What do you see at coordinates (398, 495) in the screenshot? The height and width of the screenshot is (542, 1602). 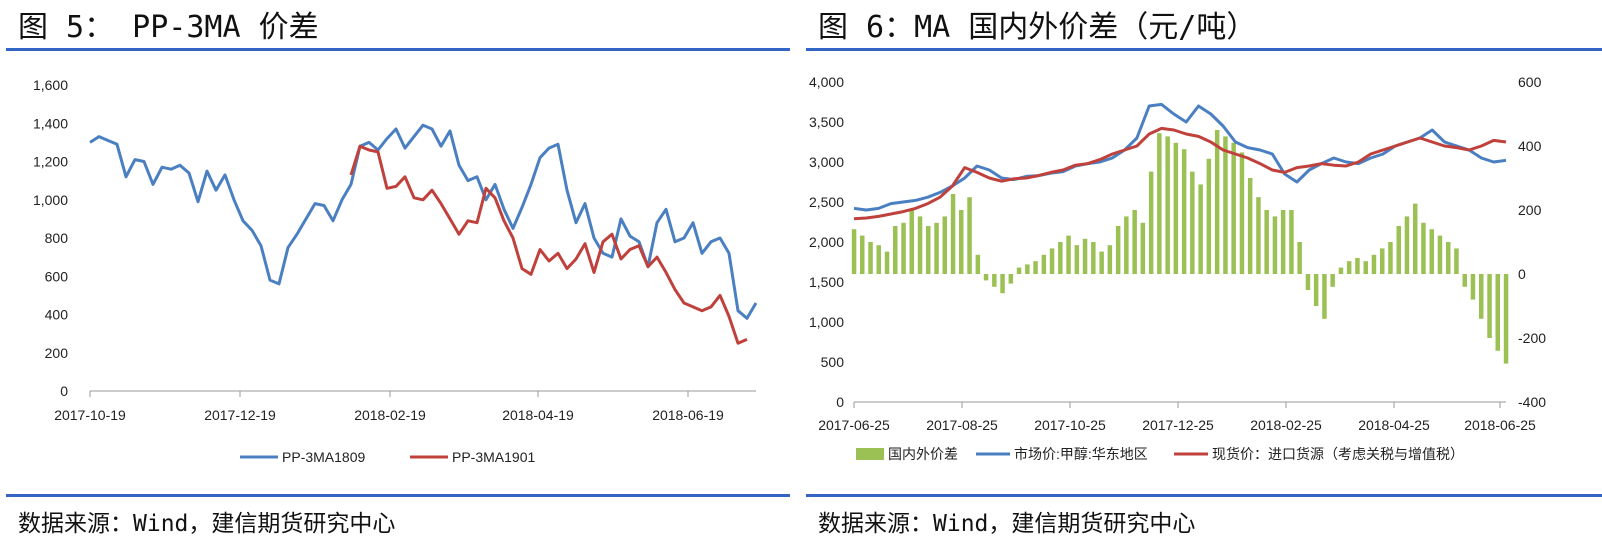 I see `source-rule-left` at bounding box center [398, 495].